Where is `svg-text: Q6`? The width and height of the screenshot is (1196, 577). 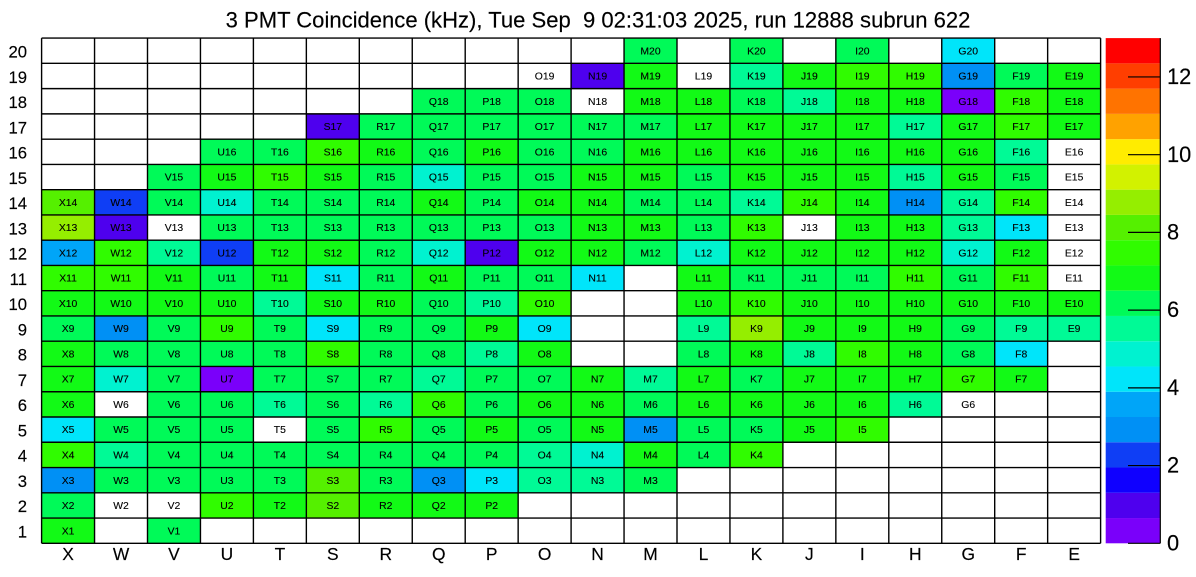
svg-text: Q6 is located at coordinates (439, 405).